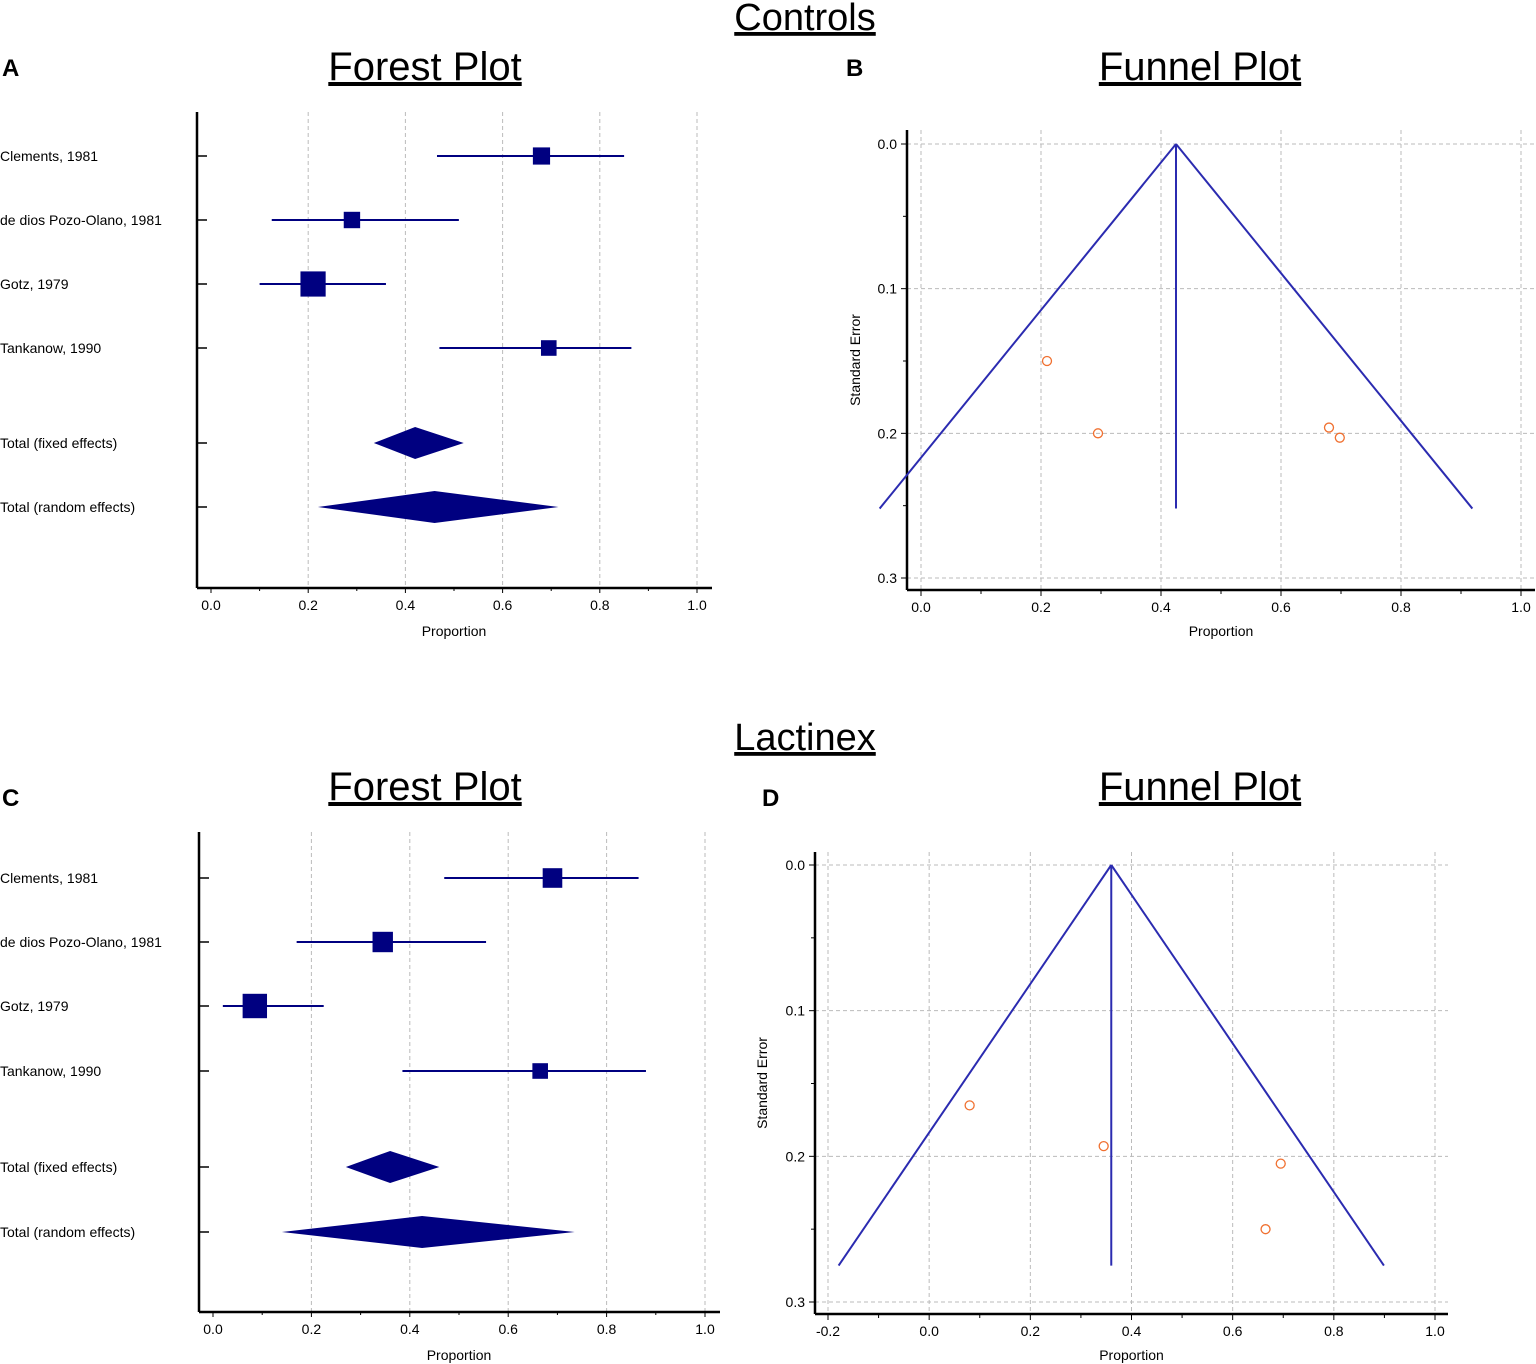  What do you see at coordinates (10, 68) in the screenshot?
I see `panel-letter-a: A` at bounding box center [10, 68].